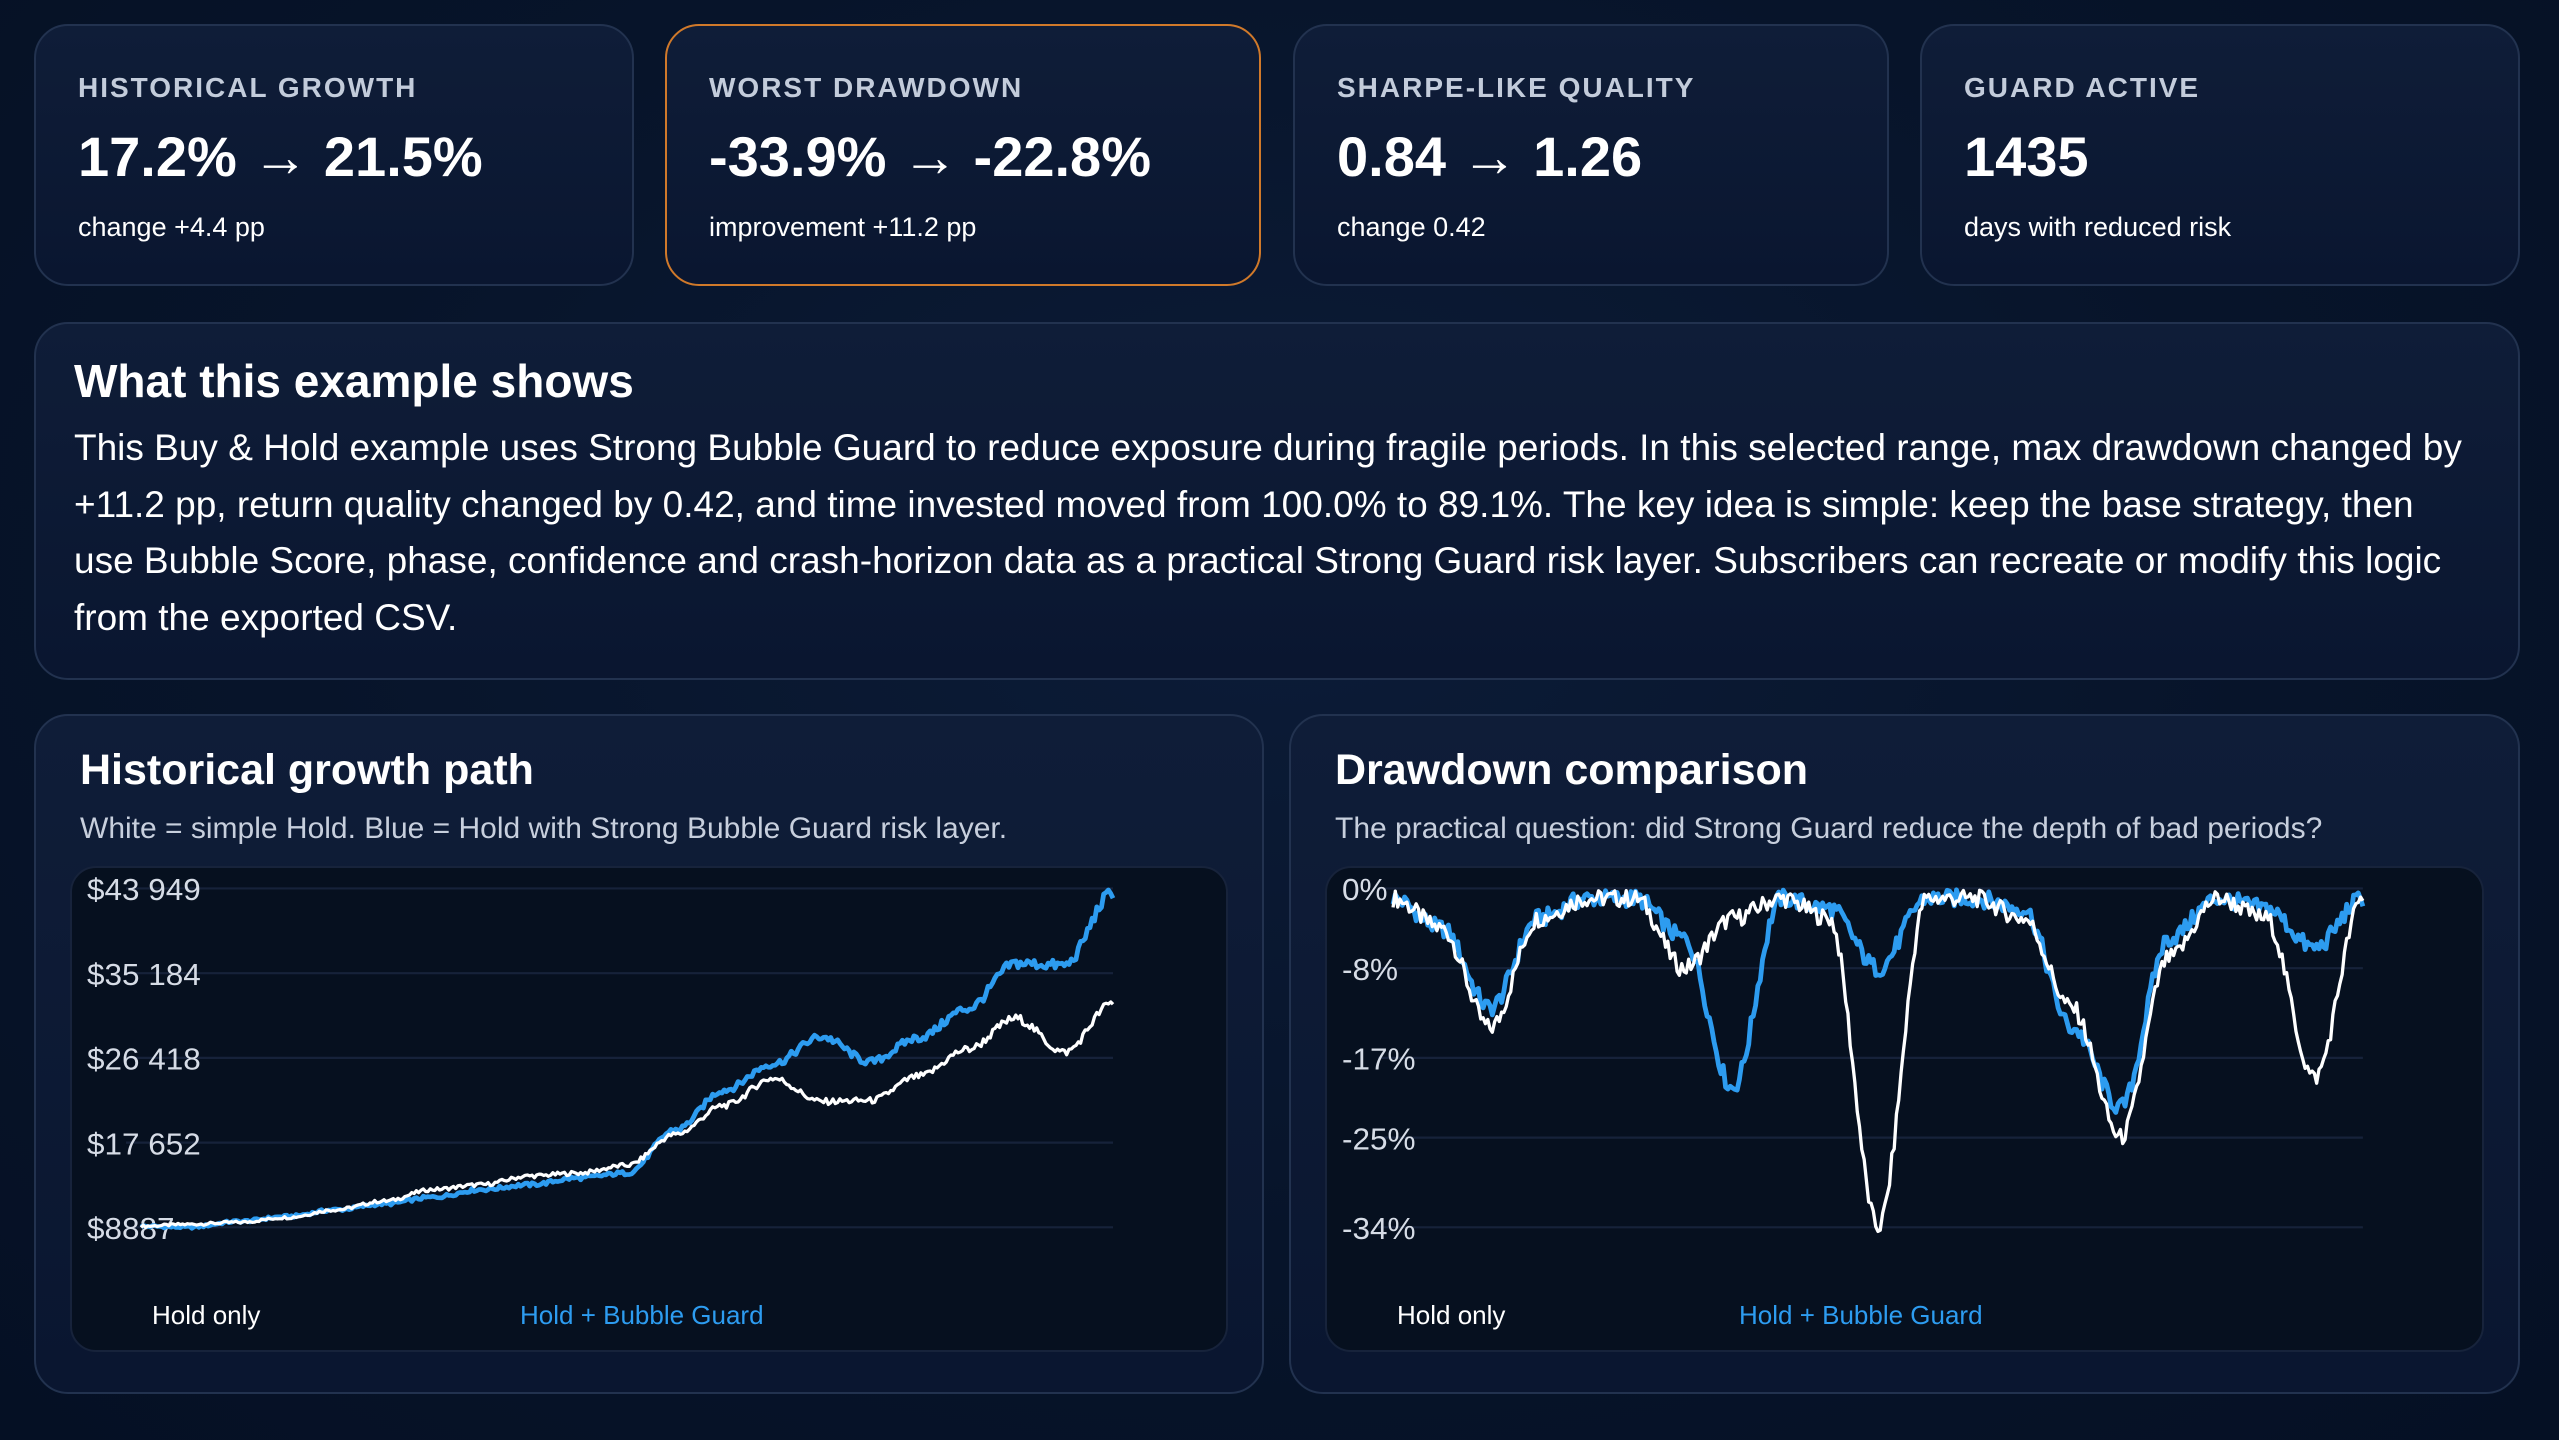 Image resolution: width=2559 pixels, height=1440 pixels. I want to click on y-tick-label: -34%, so click(1379, 1228).